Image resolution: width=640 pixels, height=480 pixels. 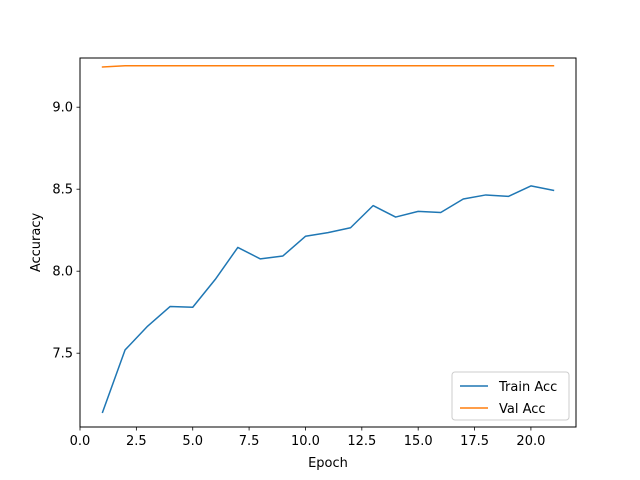 I want to click on x-tick-label: 12.5, so click(x=361, y=441).